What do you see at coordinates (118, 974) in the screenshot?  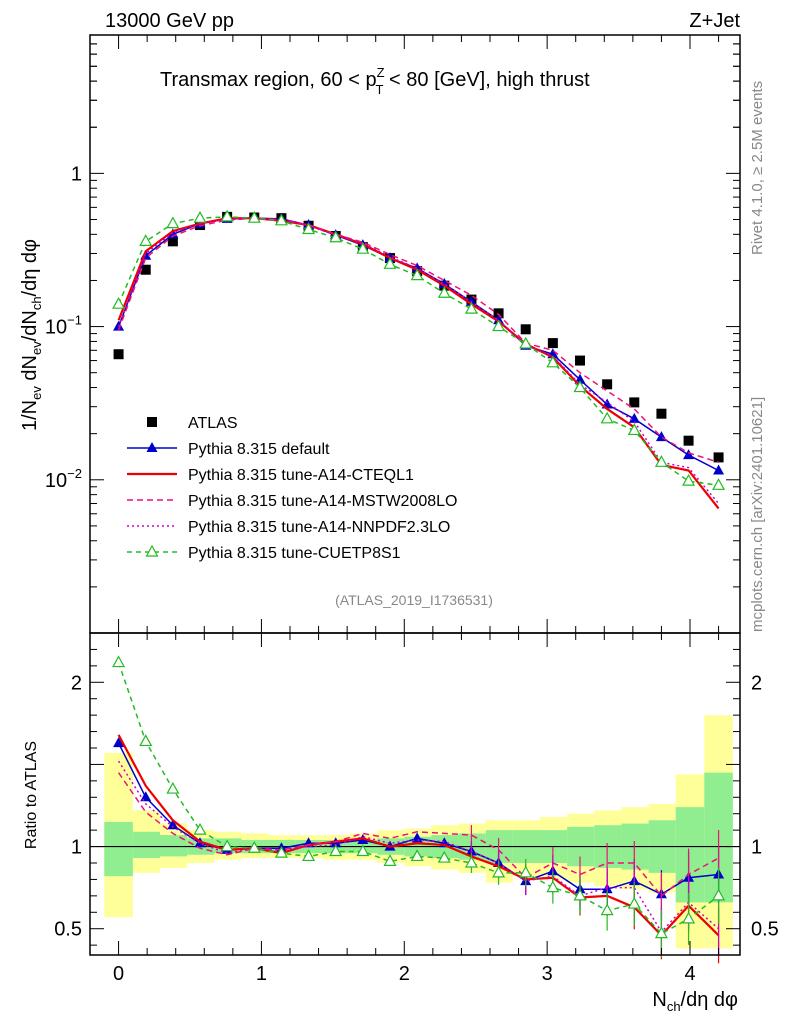 I see `ratio-xtick-label: 0` at bounding box center [118, 974].